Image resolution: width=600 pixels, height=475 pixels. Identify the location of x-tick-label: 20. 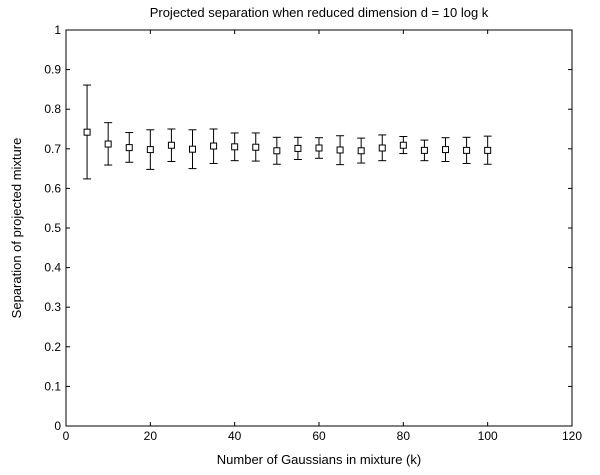
(151, 436).